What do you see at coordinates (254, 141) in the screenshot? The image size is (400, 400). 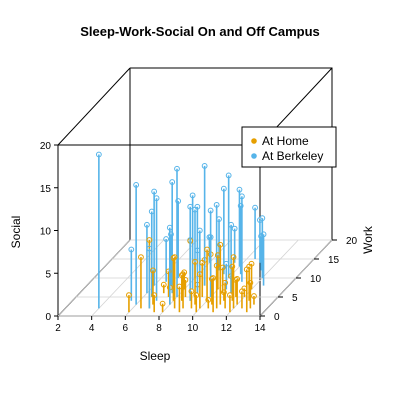 I see `legend-marker-home` at bounding box center [254, 141].